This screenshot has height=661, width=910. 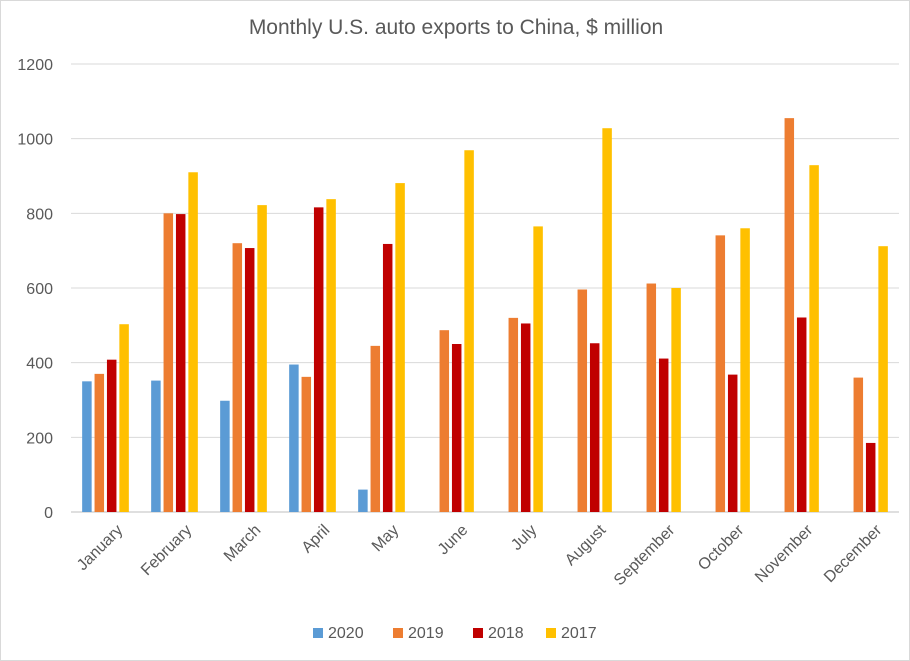 What do you see at coordinates (124, 418) in the screenshot?
I see `bar-2017-january` at bounding box center [124, 418].